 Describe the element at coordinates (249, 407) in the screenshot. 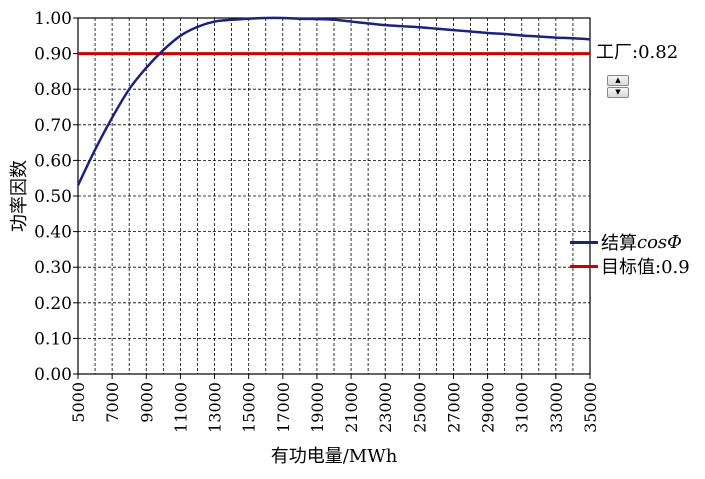

I see `x-tick-label: 15000` at that location.